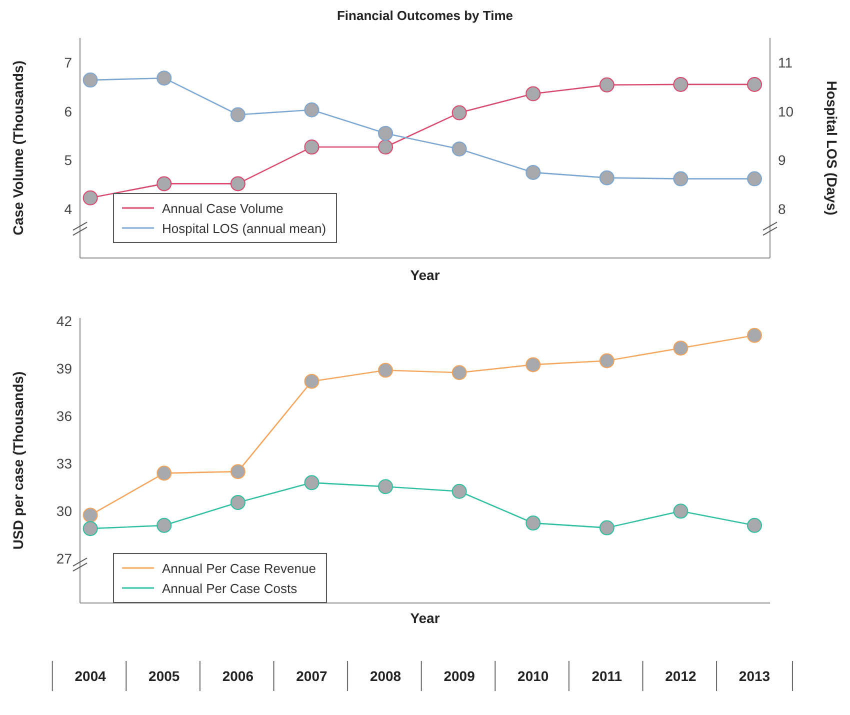  What do you see at coordinates (223, 208) in the screenshot?
I see `legend-label: Annual Case Volume` at bounding box center [223, 208].